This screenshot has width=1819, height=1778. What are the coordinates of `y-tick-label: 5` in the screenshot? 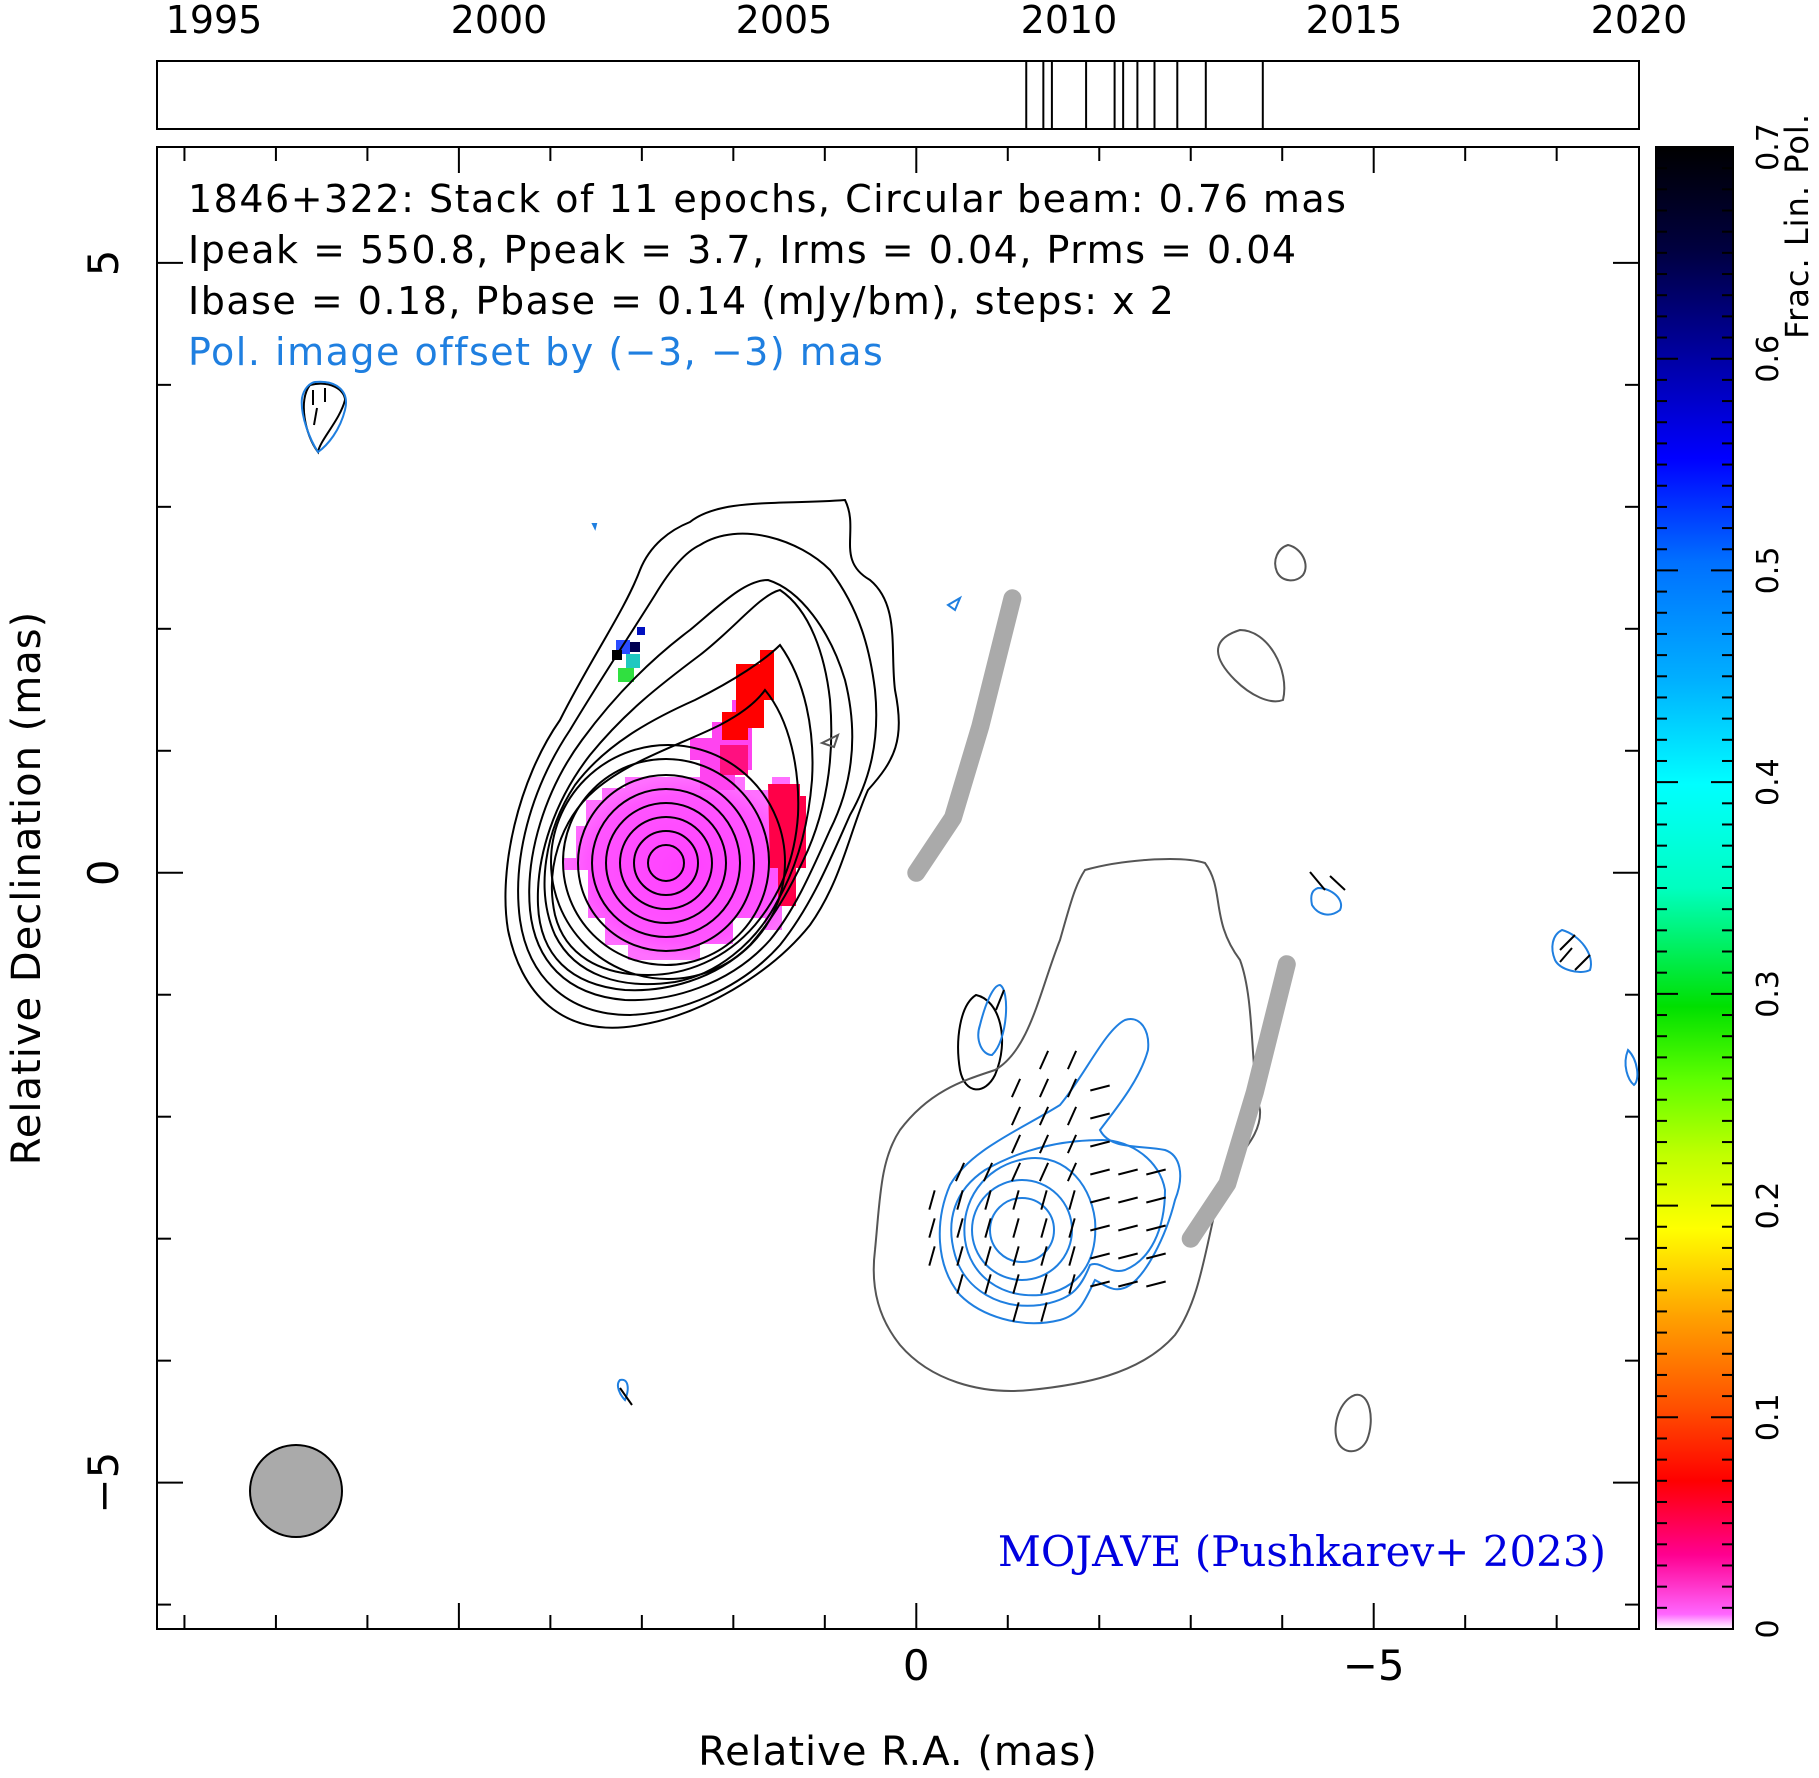 It's located at (103, 263).